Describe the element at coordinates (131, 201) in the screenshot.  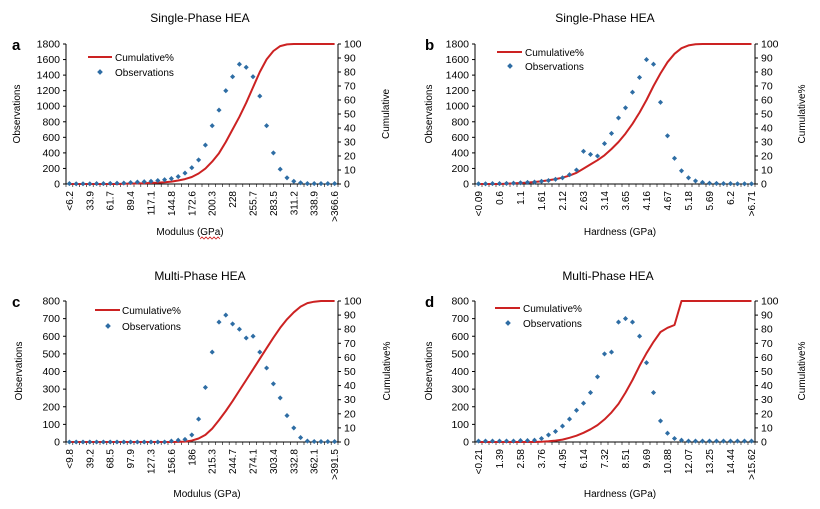
I see `x-tick-label-a: 89.4` at that location.